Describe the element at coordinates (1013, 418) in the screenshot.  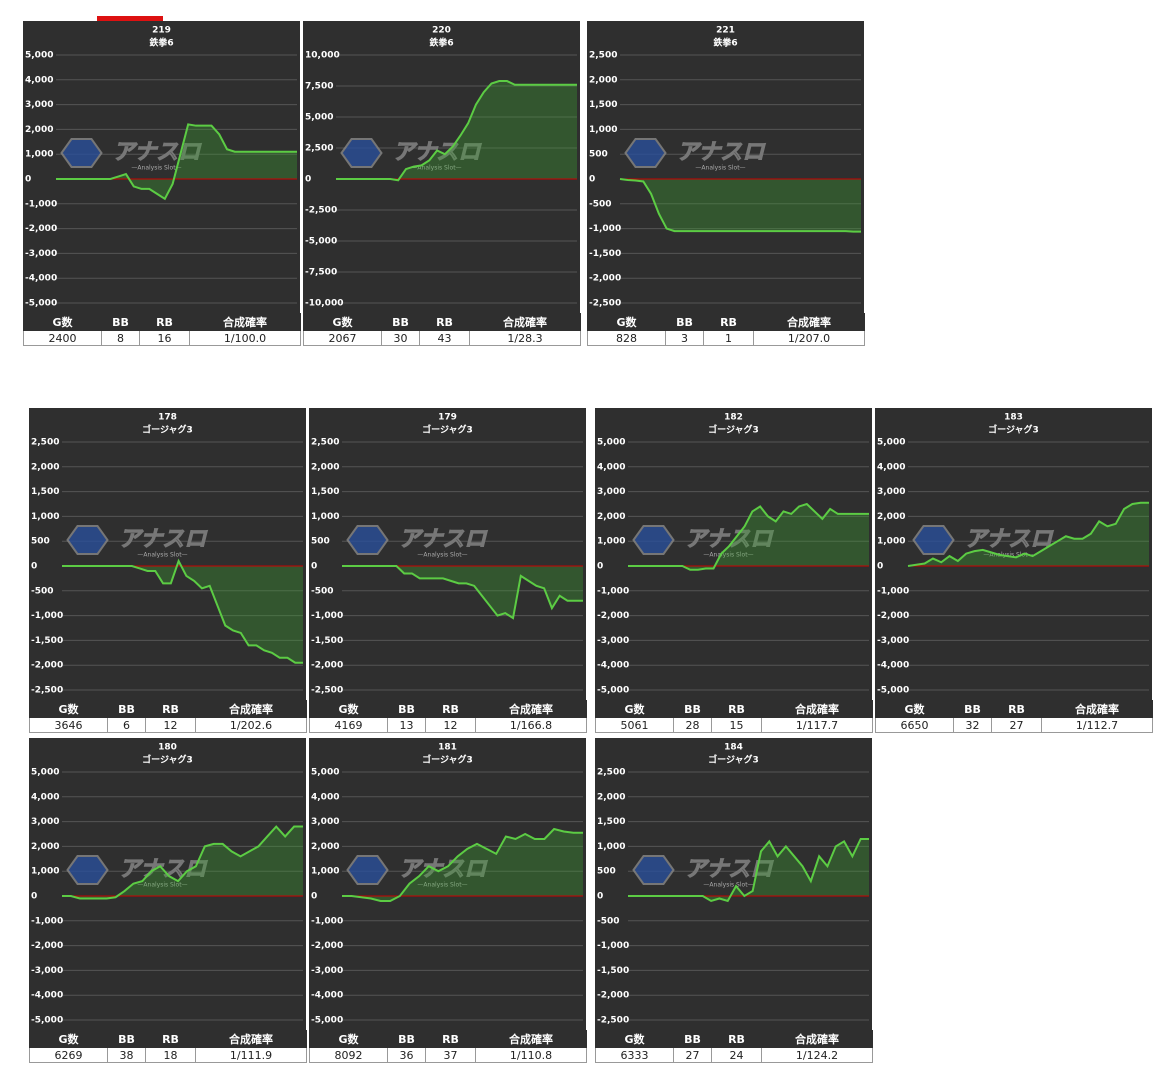
I see `chart-title: 183` at that location.